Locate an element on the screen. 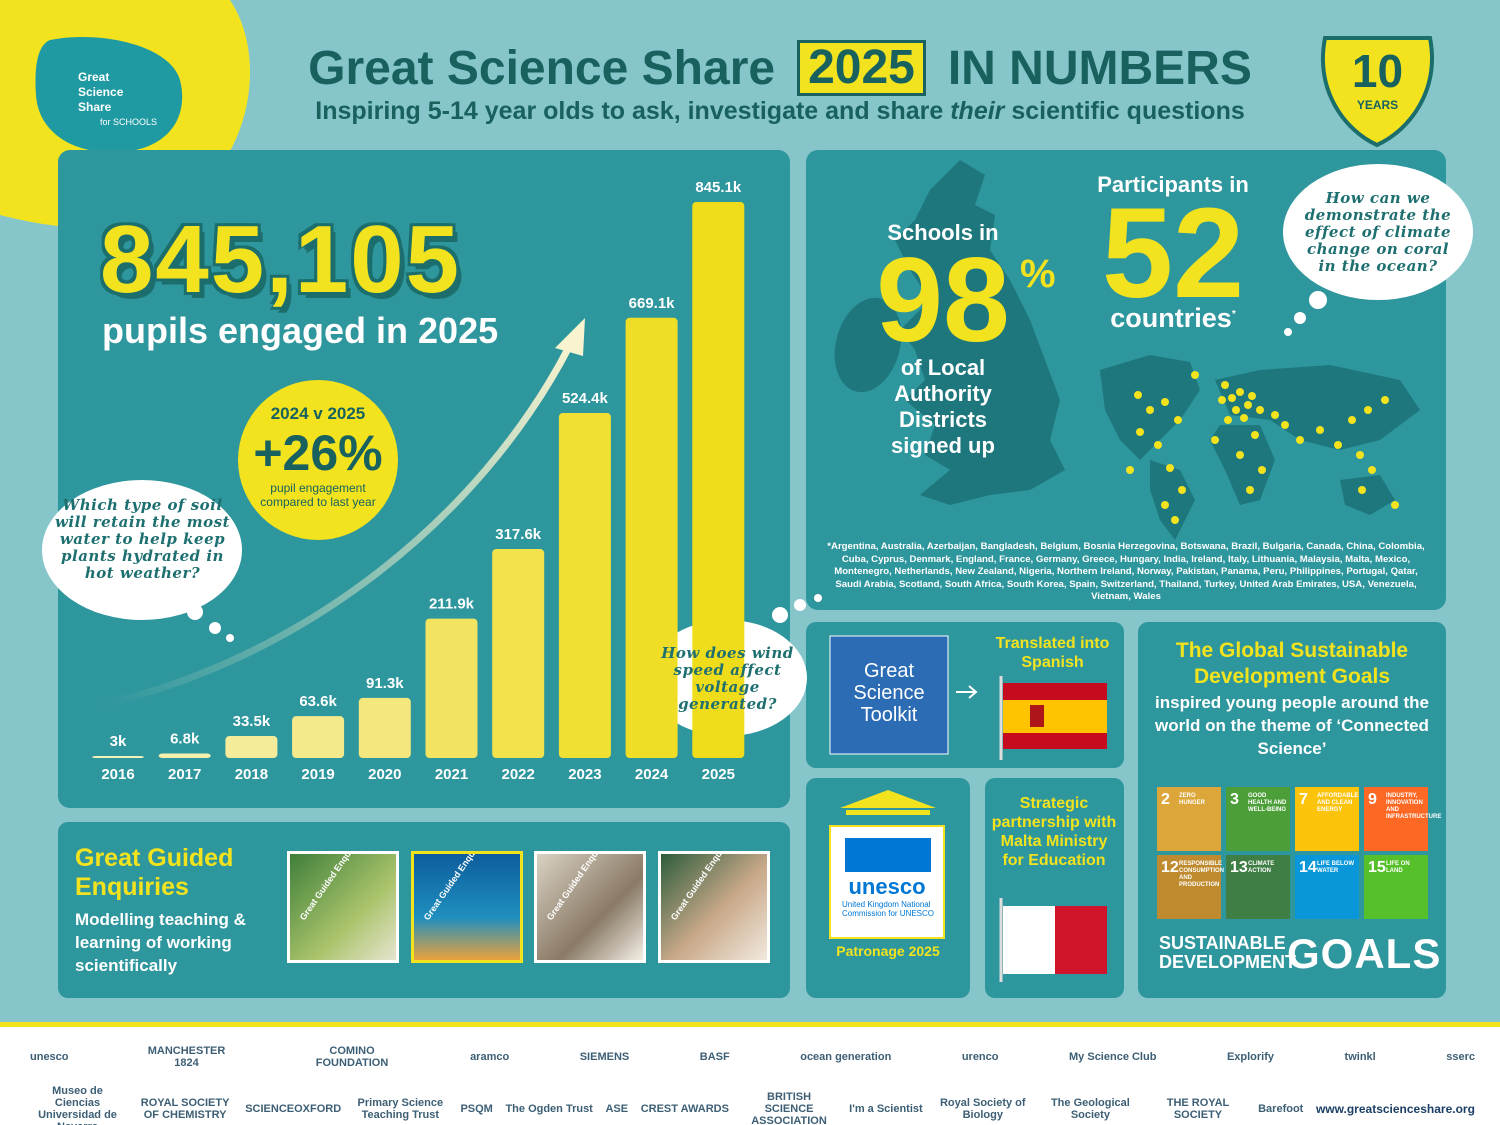 The width and height of the screenshot is (1500, 1125). sdg-number: 9 is located at coordinates (1372, 799).